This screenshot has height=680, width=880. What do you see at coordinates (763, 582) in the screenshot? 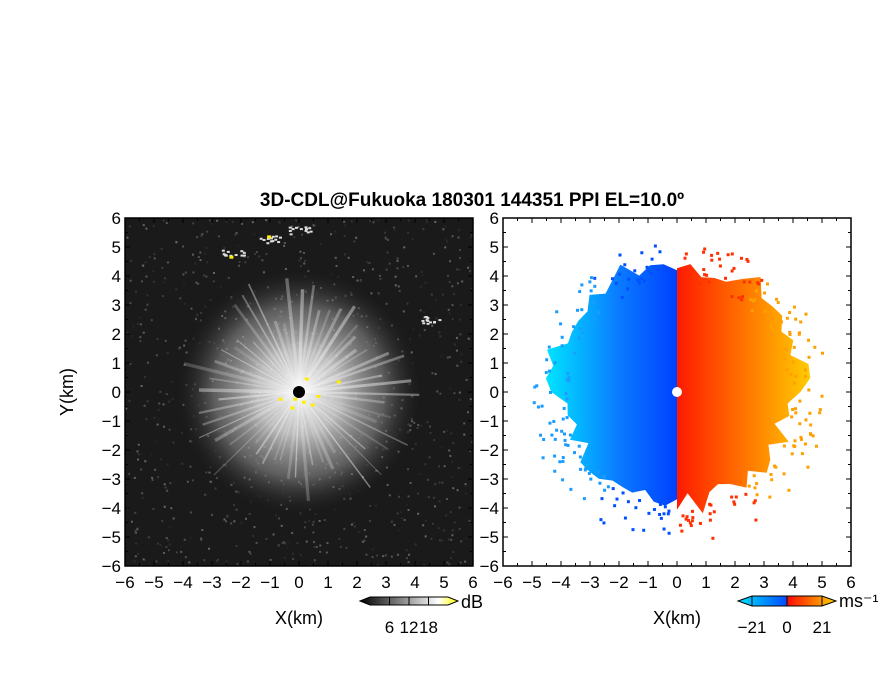
I see `x-tick-label: 3` at bounding box center [763, 582].